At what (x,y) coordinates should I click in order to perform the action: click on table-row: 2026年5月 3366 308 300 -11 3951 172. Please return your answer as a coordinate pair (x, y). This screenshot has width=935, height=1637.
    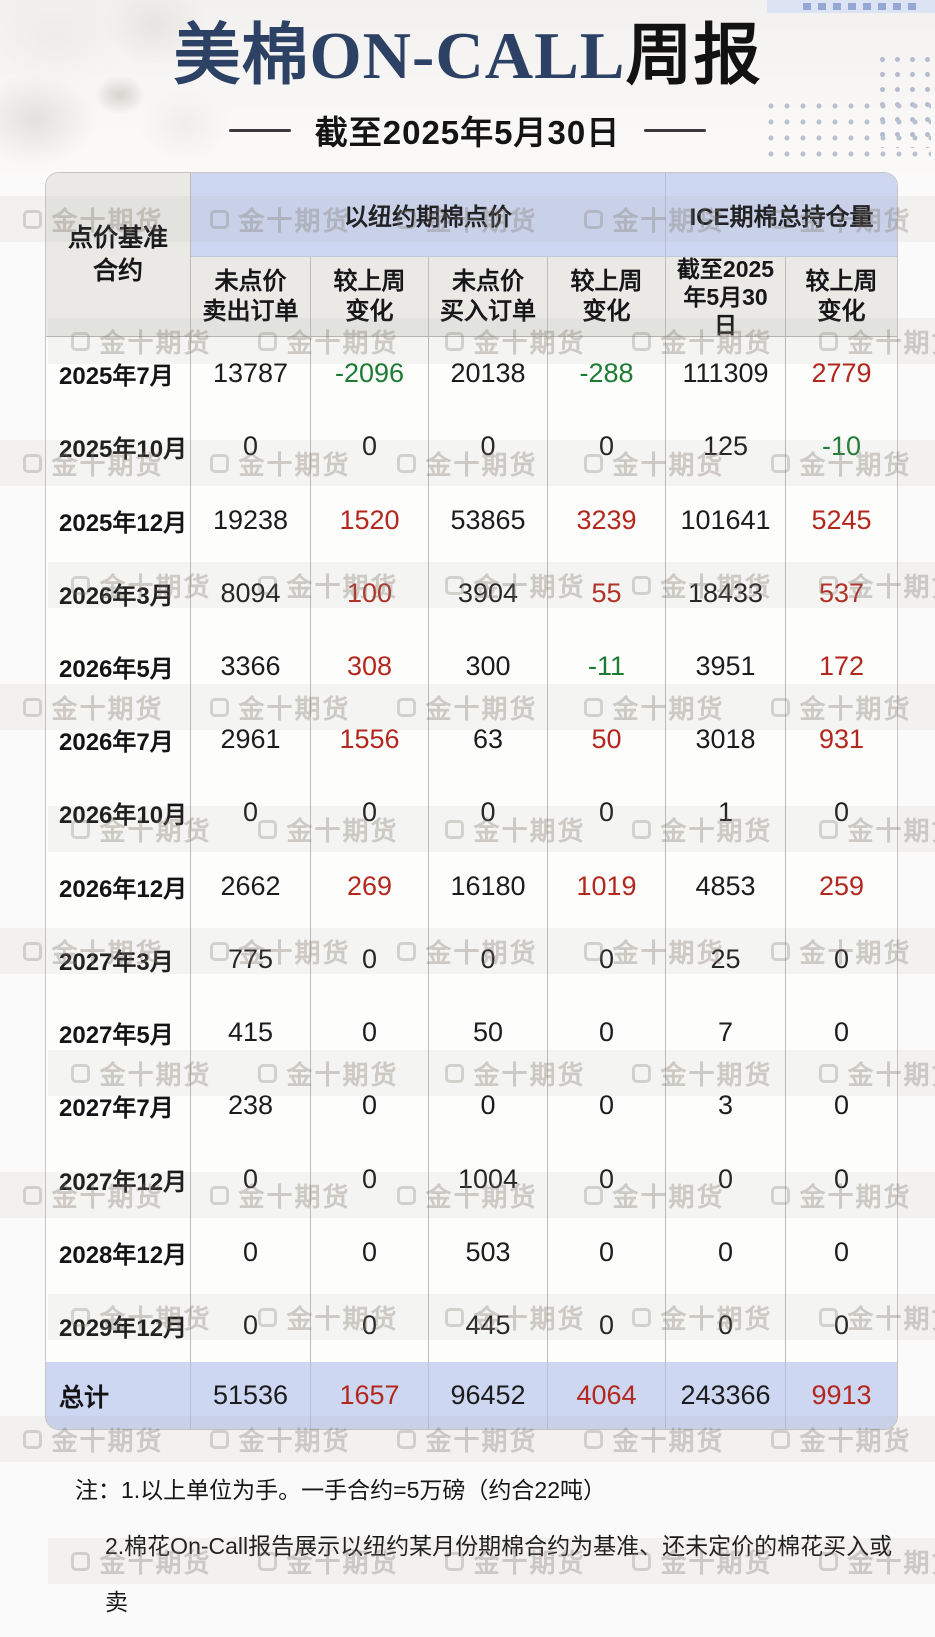
    Looking at the image, I should click on (471, 666).